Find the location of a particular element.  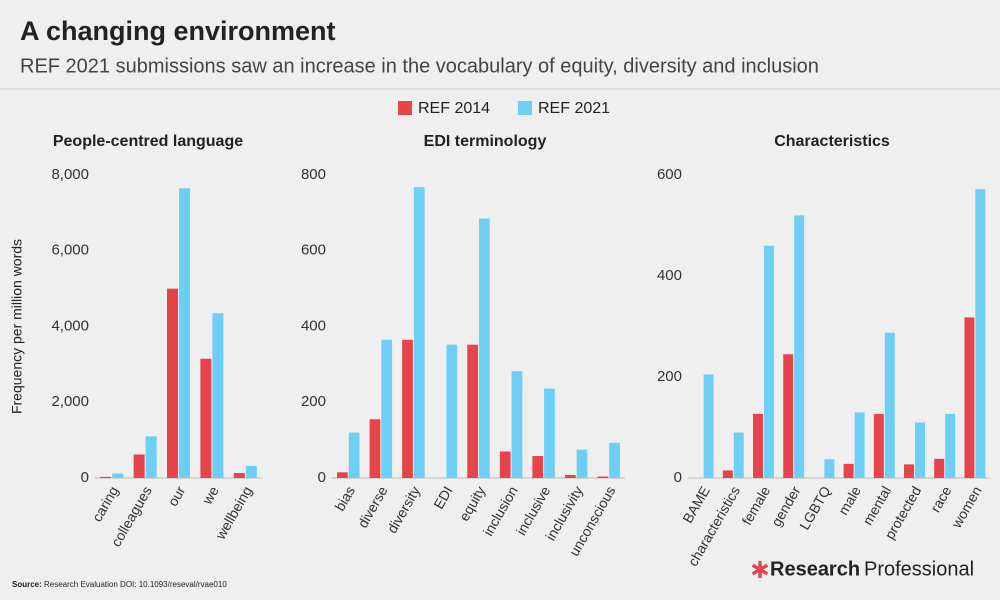

legend-label: REF 2014 is located at coordinates (454, 108).